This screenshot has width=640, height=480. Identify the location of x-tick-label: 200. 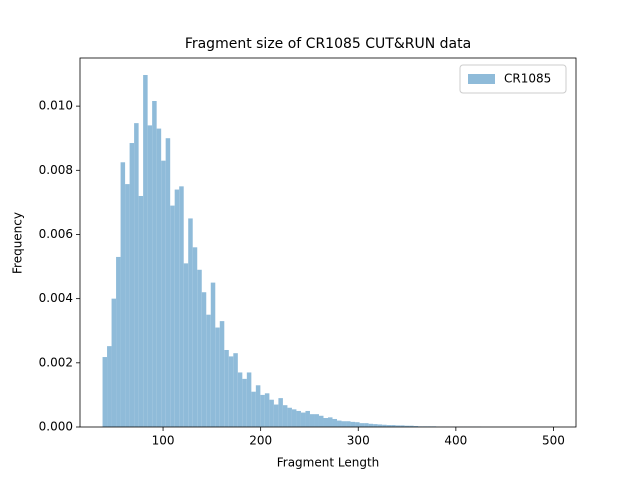
(260, 441).